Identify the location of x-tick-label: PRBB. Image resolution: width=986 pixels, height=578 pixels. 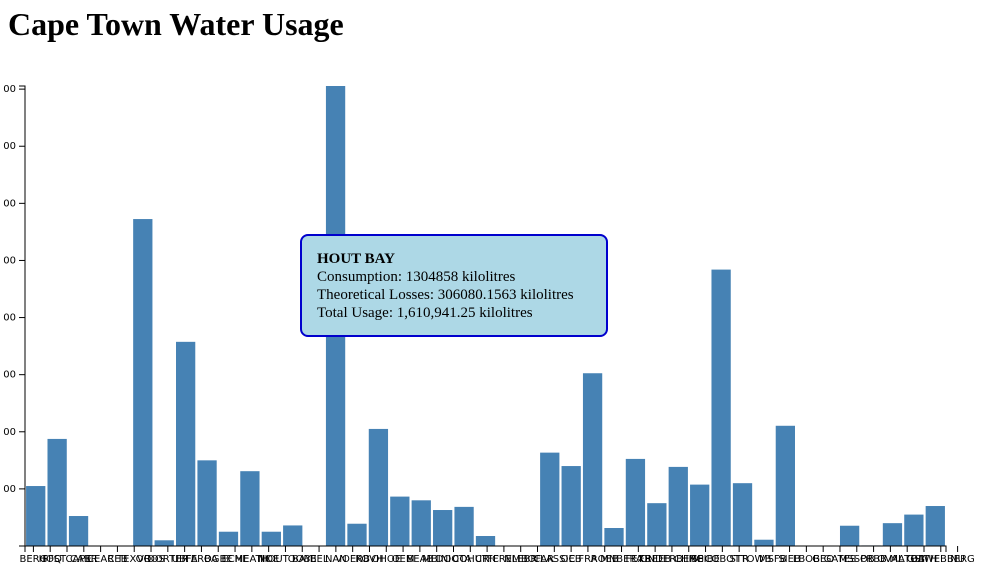
(873, 559).